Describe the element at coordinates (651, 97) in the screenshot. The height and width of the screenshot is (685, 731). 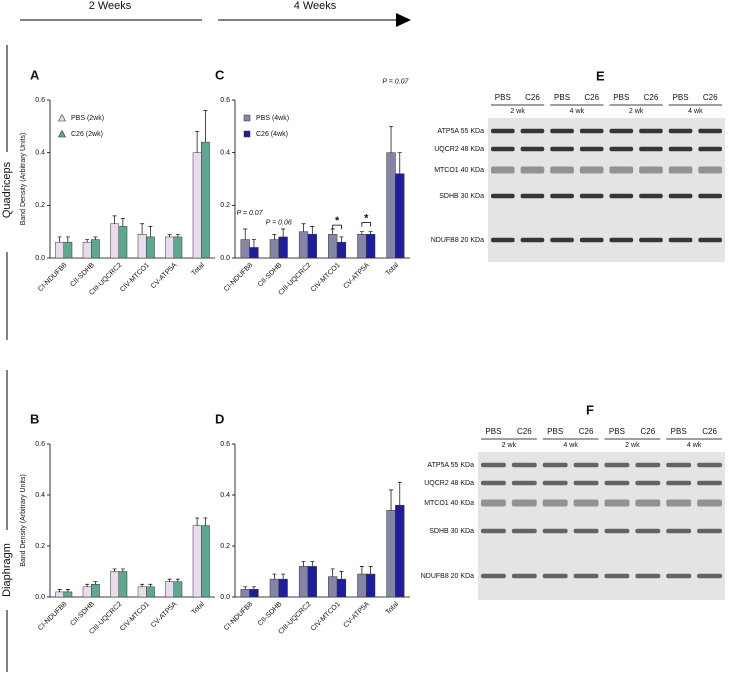
I see `lane-label: C26` at that location.